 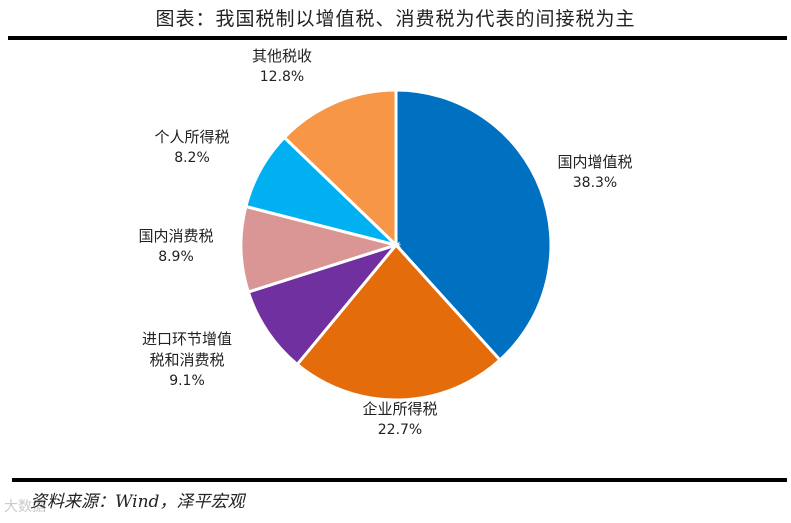 I want to click on label-import-vat-consumption: 进口环节增值 税和消费税 9.1%, so click(x=187, y=360).